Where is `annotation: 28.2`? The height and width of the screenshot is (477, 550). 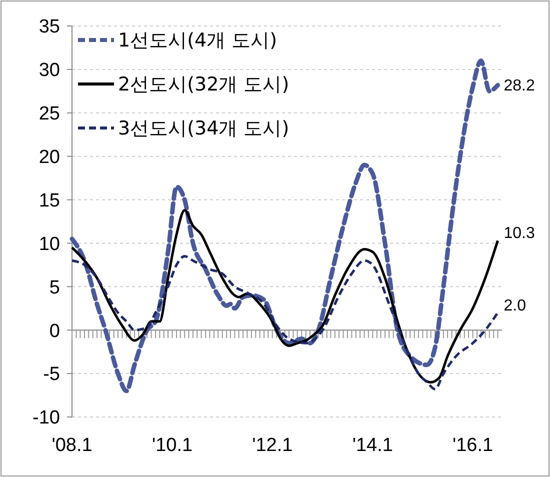
annotation: 28.2 is located at coordinates (519, 86).